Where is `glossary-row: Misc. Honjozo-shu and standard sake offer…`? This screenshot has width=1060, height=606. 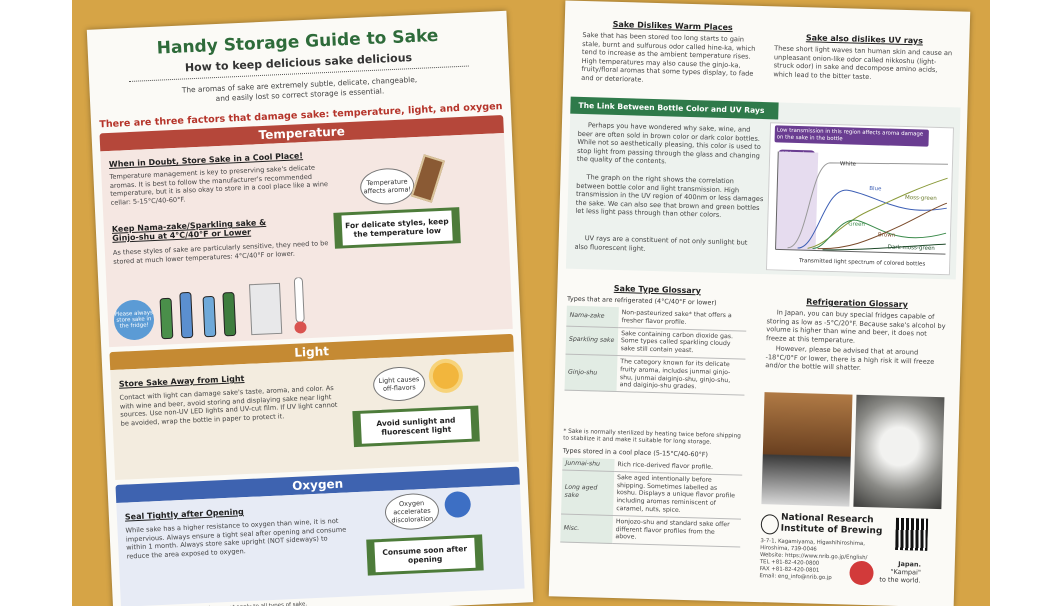
glossary-row: Misc. Honjozo-shu and standard sake offer… is located at coordinates (650, 530).